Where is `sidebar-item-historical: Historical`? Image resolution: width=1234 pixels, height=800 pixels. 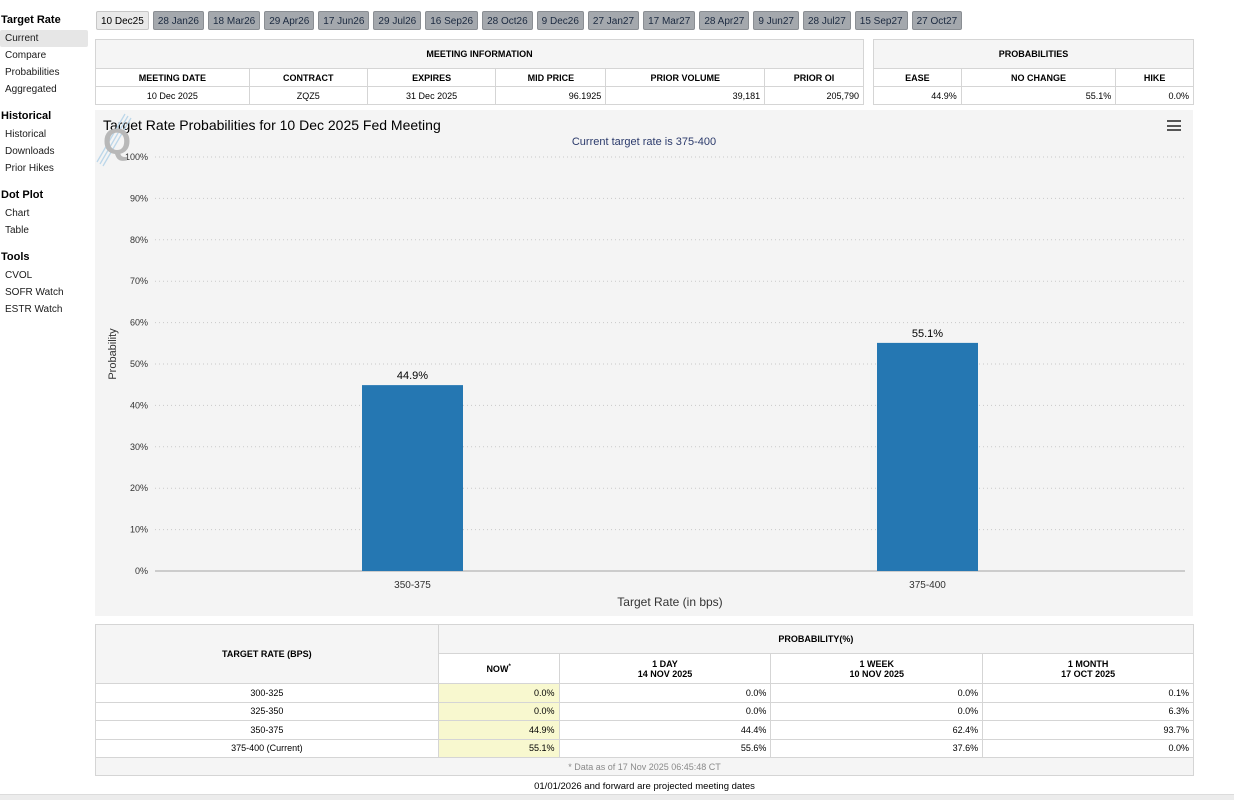
sidebar-item-historical: Historical is located at coordinates (26, 134).